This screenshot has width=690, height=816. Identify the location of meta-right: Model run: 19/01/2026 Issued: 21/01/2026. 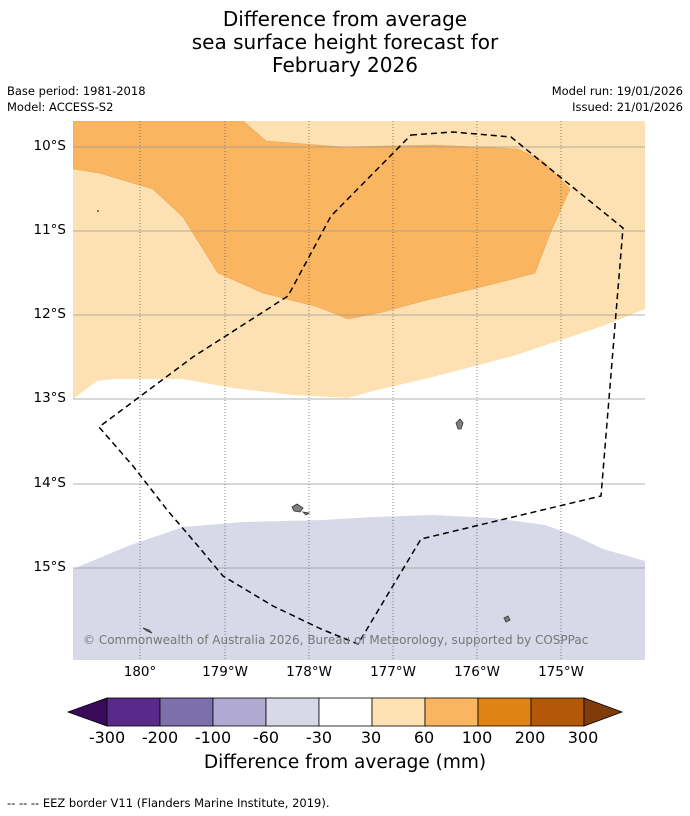
(617, 99).